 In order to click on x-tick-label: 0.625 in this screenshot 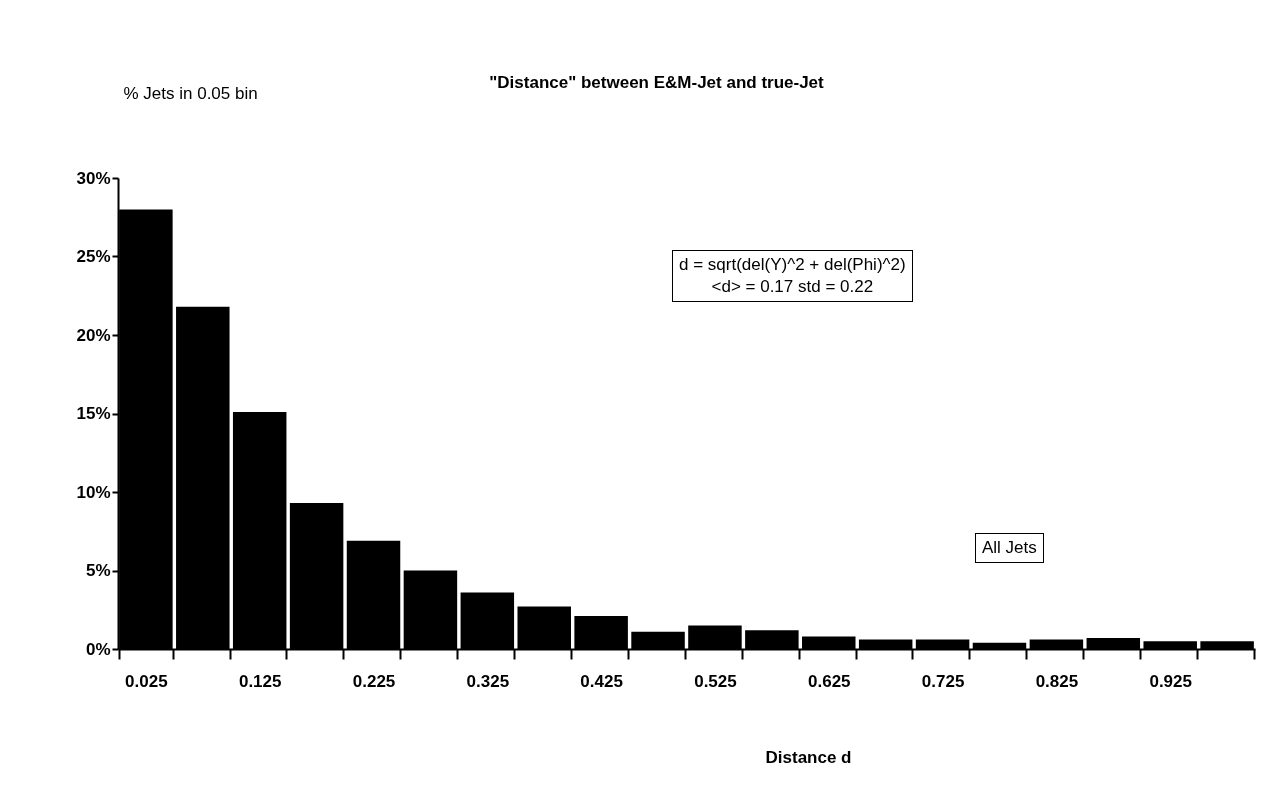, I will do `click(829, 681)`.